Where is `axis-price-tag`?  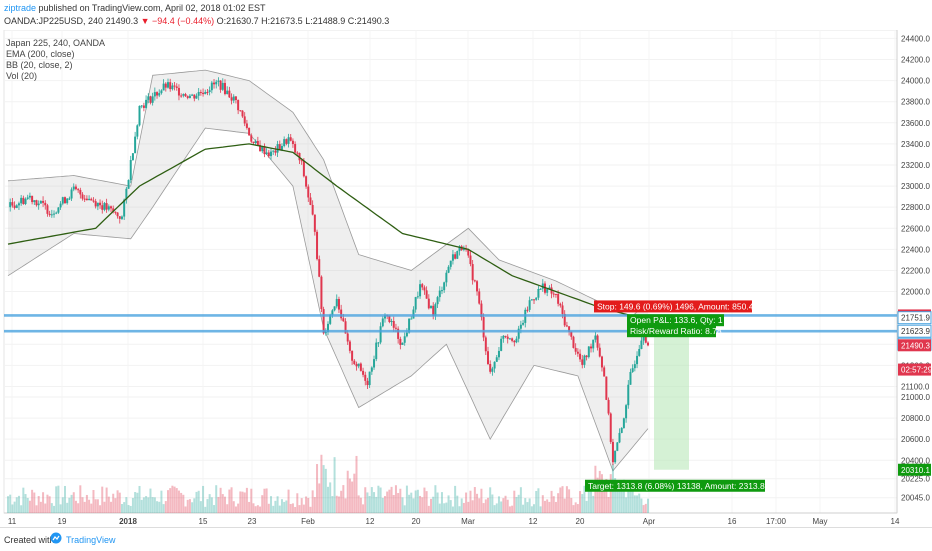 axis-price-tag is located at coordinates (914, 469).